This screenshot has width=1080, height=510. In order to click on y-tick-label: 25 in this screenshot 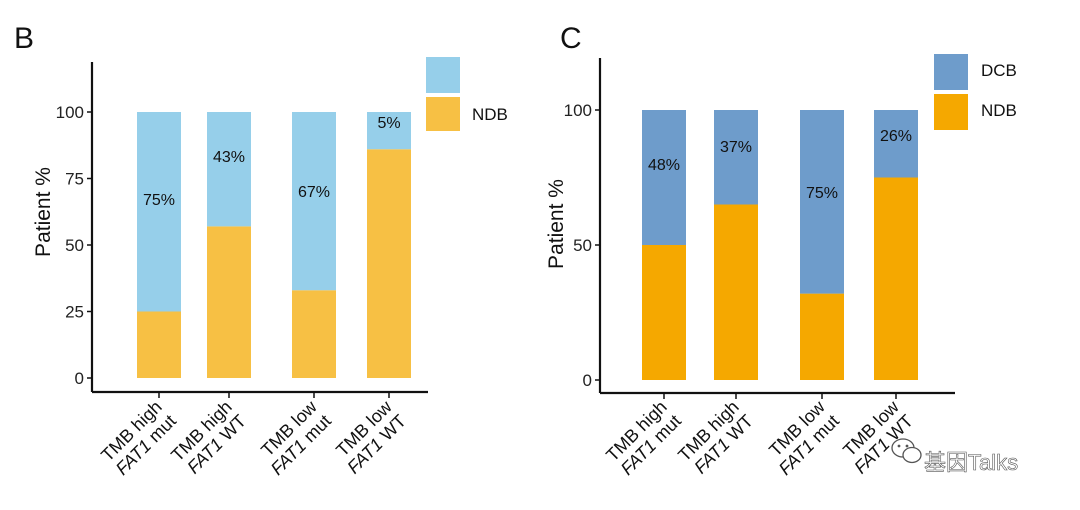, I will do `click(74, 312)`.